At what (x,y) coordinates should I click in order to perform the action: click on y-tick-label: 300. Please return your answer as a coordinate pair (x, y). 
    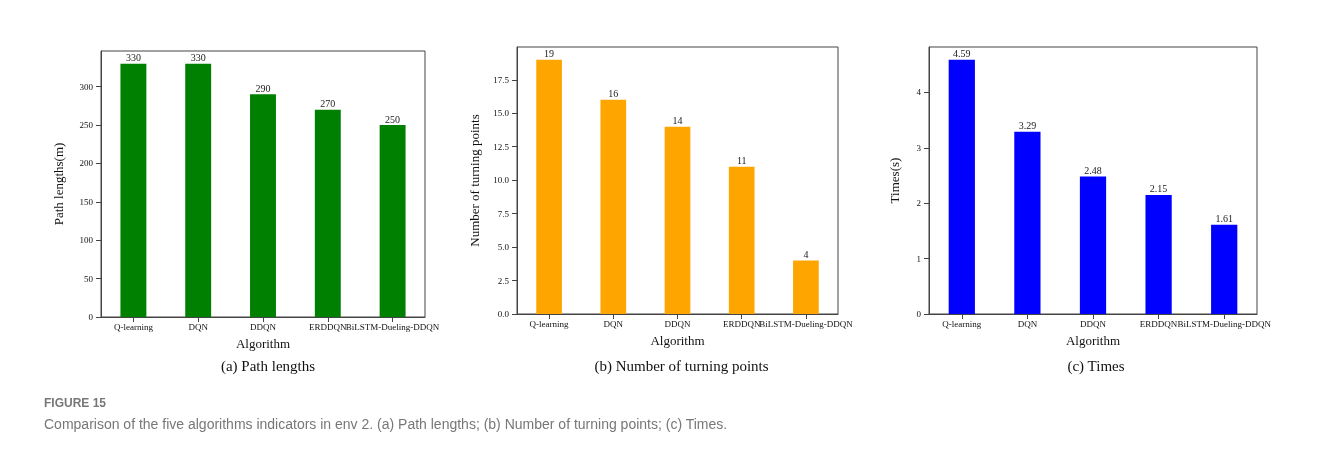
    Looking at the image, I should click on (86, 86).